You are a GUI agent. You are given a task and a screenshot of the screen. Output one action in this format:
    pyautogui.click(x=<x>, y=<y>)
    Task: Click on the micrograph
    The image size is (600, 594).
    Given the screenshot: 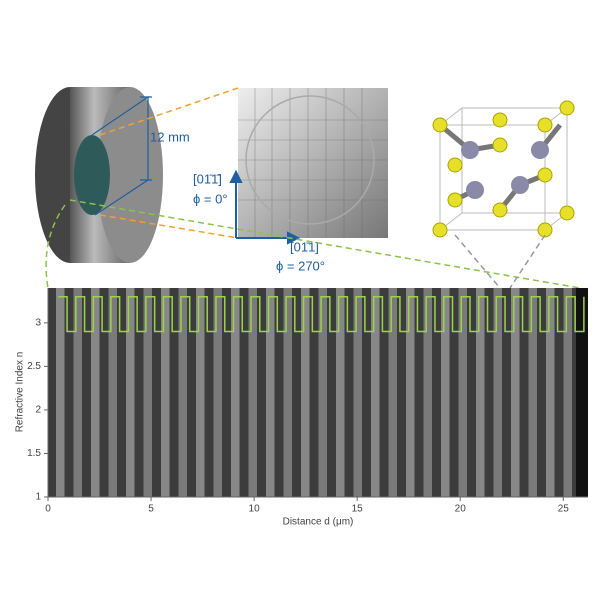 What is the action you would take?
    pyautogui.click(x=313, y=163)
    